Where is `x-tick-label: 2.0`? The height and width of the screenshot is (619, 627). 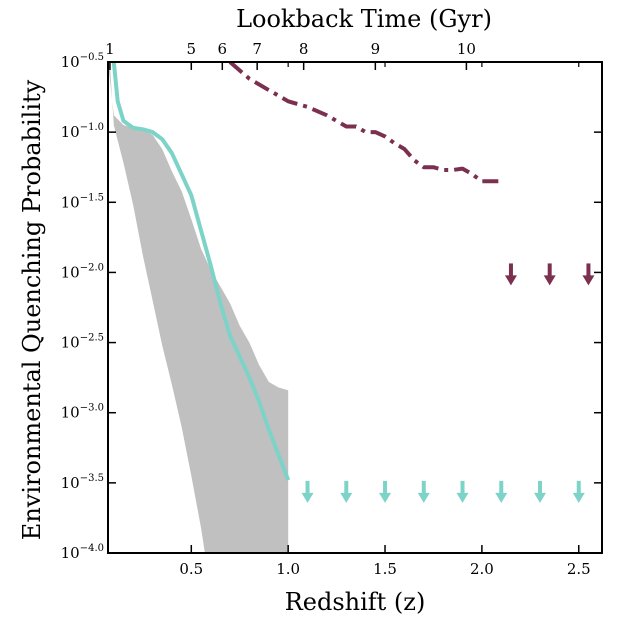
x-tick-label: 2.0 is located at coordinates (482, 569).